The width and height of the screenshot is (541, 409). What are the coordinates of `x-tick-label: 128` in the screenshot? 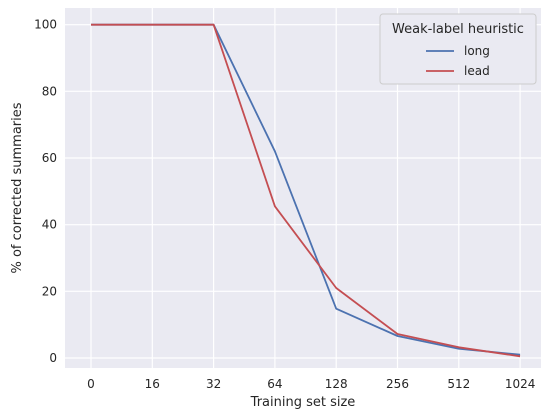 It's located at (336, 384).